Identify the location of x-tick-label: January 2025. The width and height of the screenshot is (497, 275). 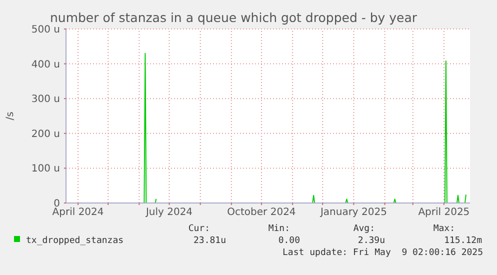
(353, 212).